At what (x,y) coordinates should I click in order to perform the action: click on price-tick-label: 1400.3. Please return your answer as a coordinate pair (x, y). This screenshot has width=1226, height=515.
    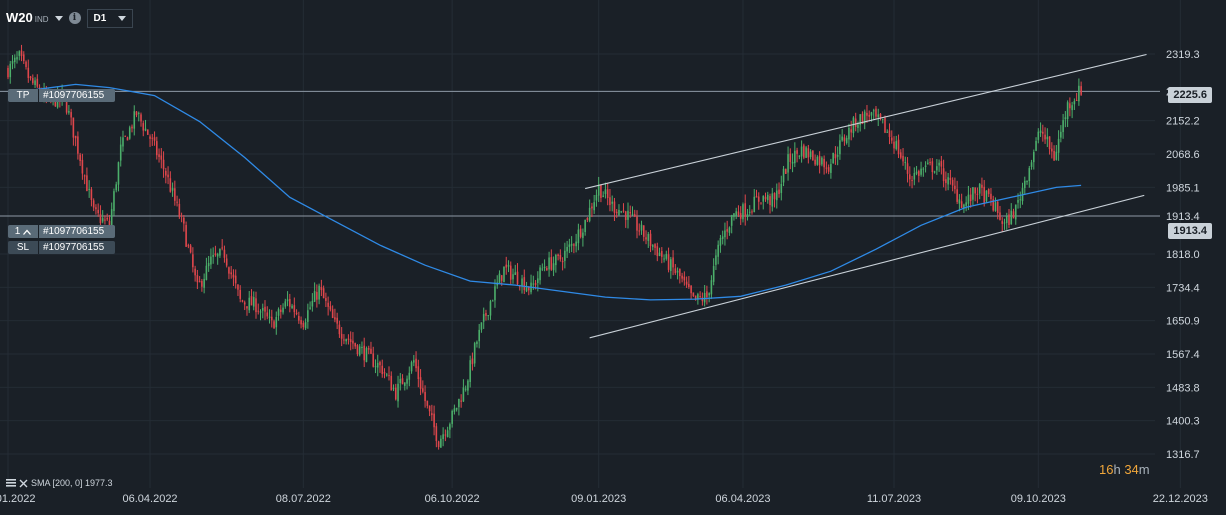
    Looking at the image, I should click on (1183, 422).